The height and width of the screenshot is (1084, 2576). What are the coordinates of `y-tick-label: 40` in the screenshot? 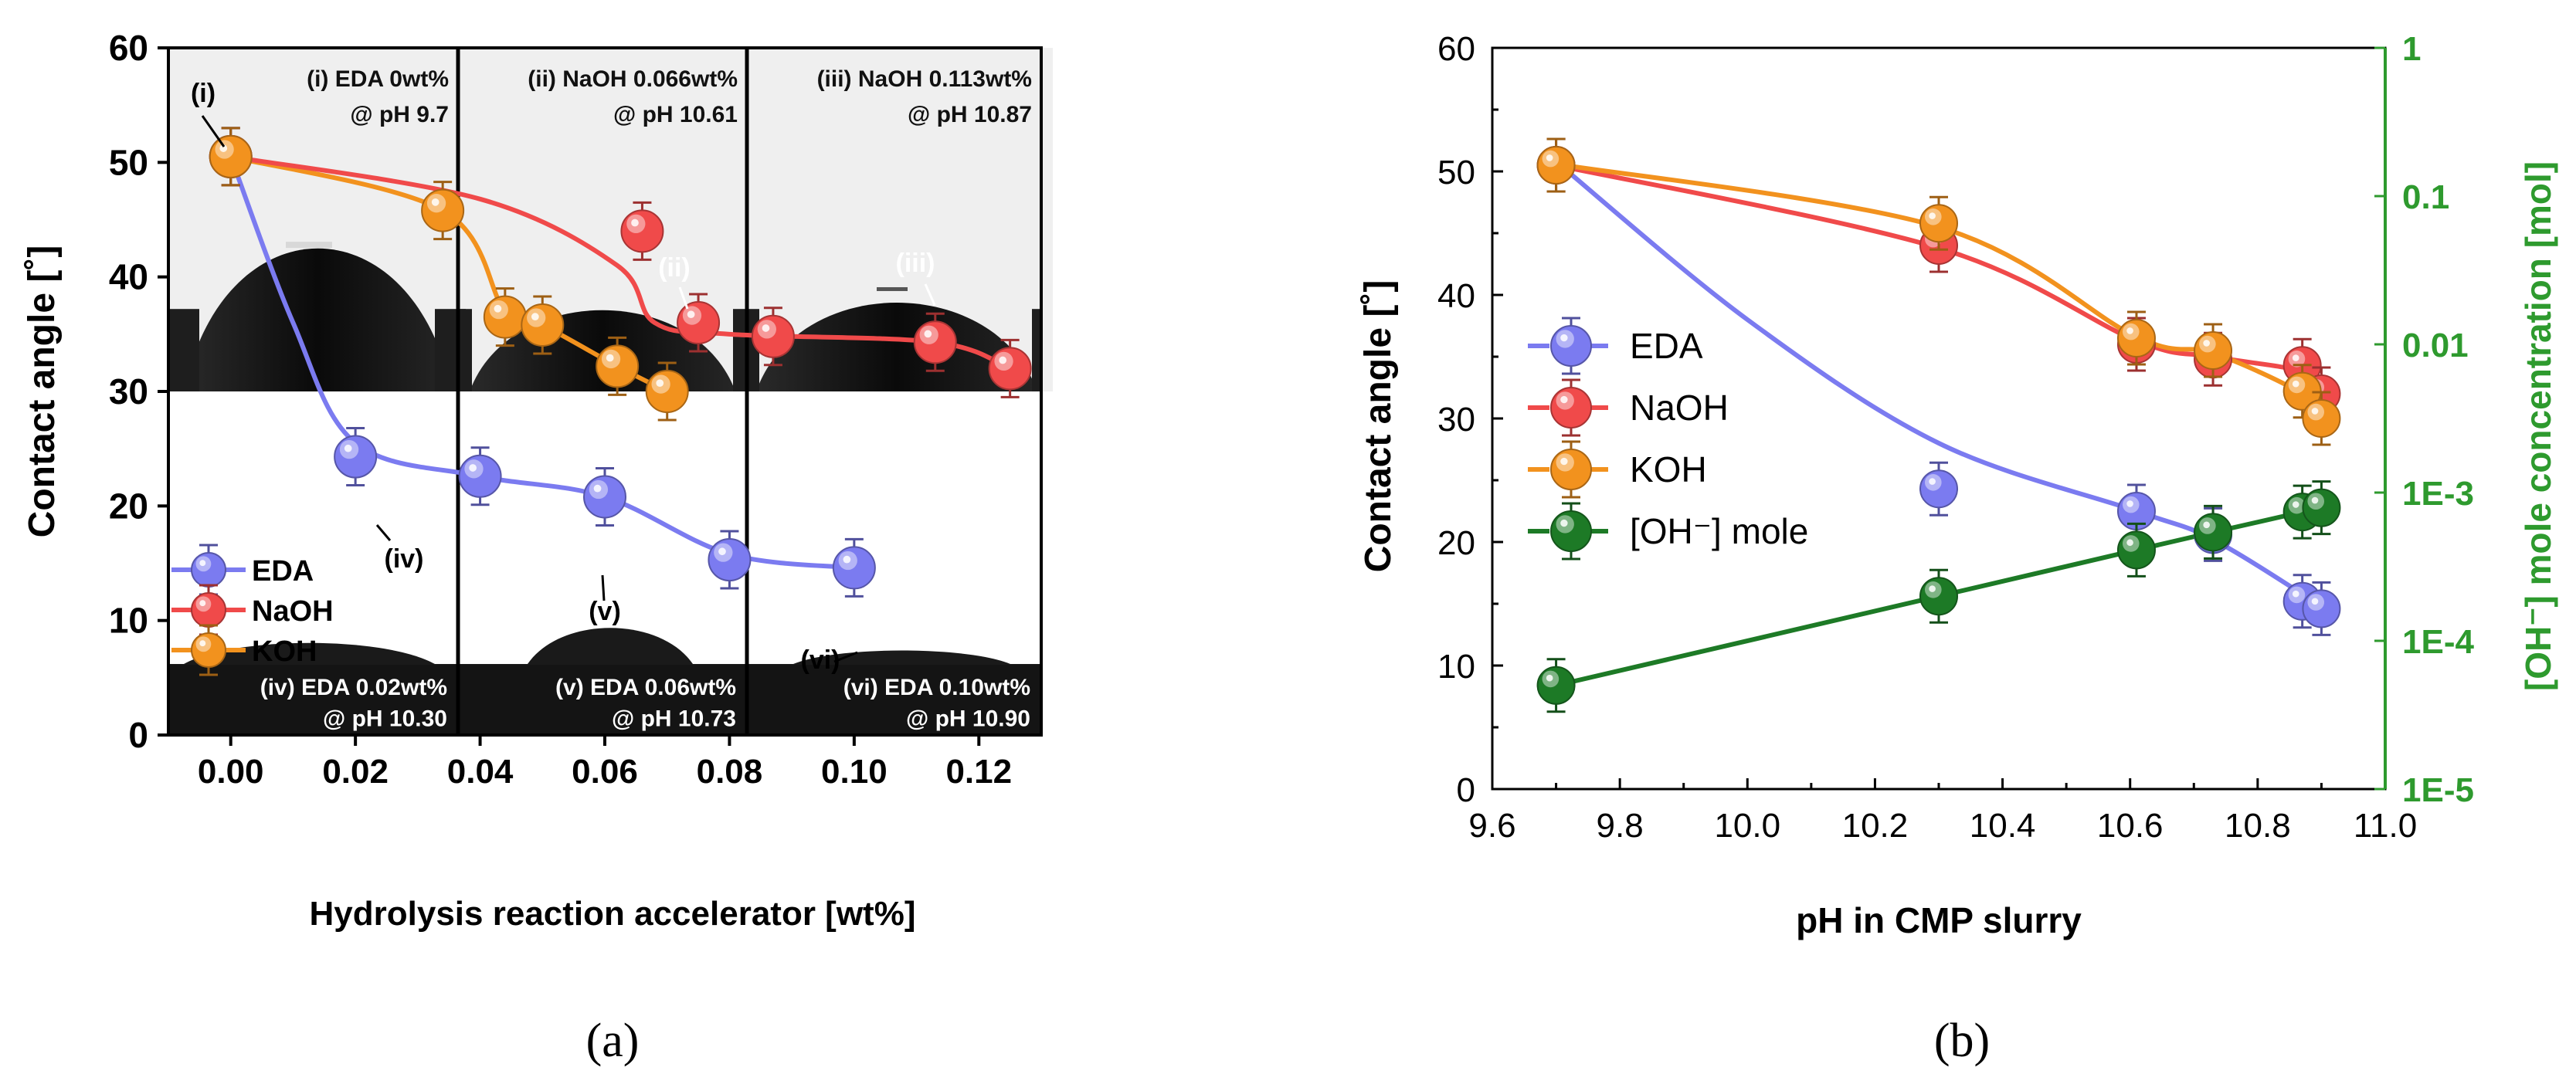 It's located at (1456, 296).